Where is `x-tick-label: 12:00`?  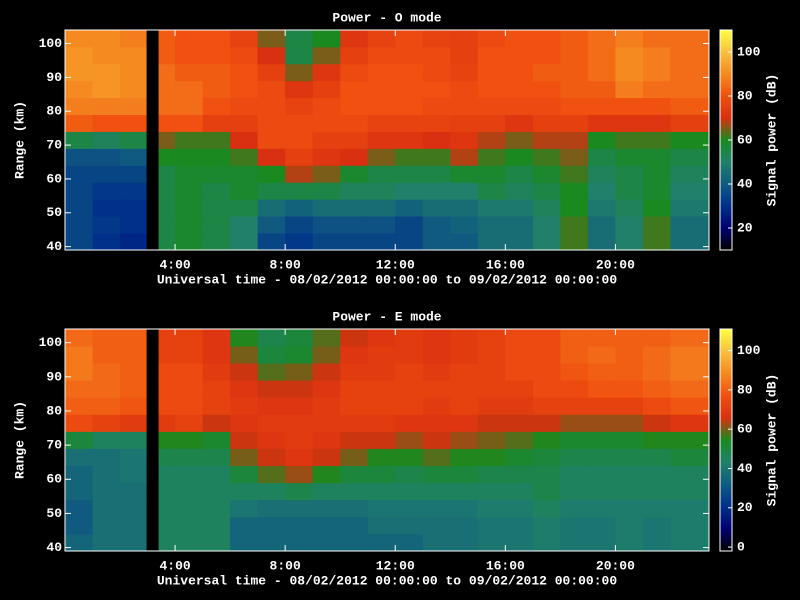
x-tick-label: 12:00 is located at coordinates (395, 264).